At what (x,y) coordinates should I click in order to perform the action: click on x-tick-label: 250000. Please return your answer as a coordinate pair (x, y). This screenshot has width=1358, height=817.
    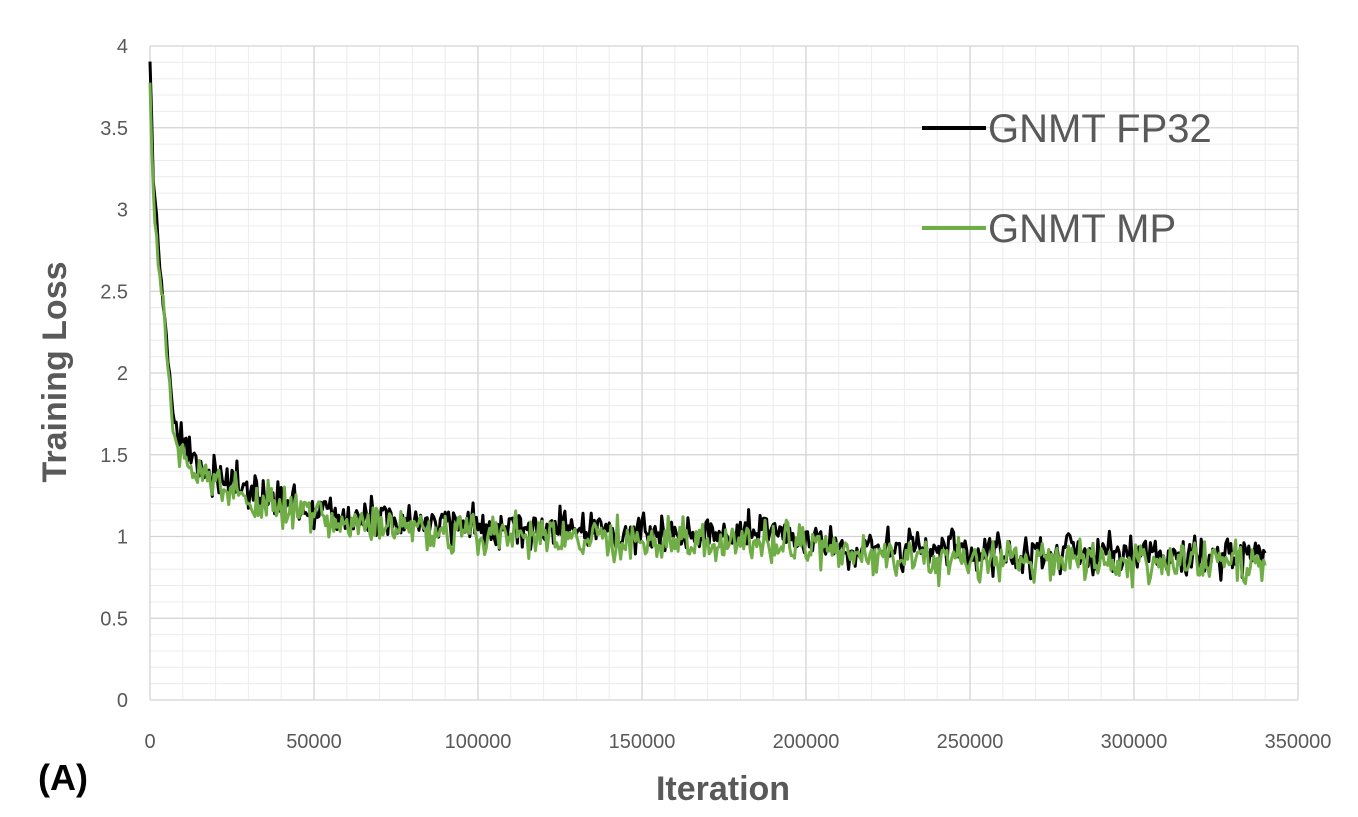
    Looking at the image, I should click on (970, 742).